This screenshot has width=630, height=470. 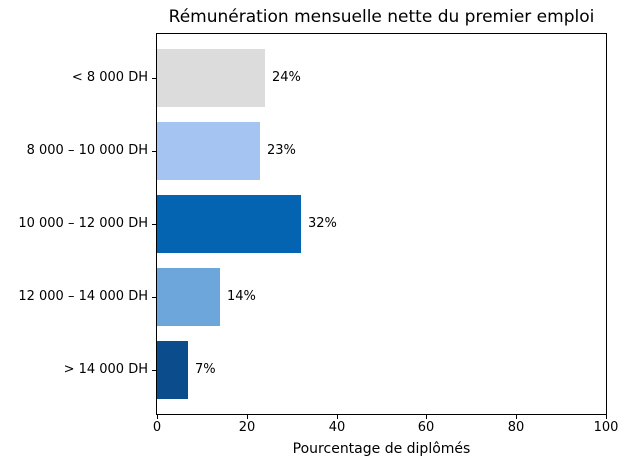 What do you see at coordinates (426, 427) in the screenshot?
I see `x-axis-tick-label: 60` at bounding box center [426, 427].